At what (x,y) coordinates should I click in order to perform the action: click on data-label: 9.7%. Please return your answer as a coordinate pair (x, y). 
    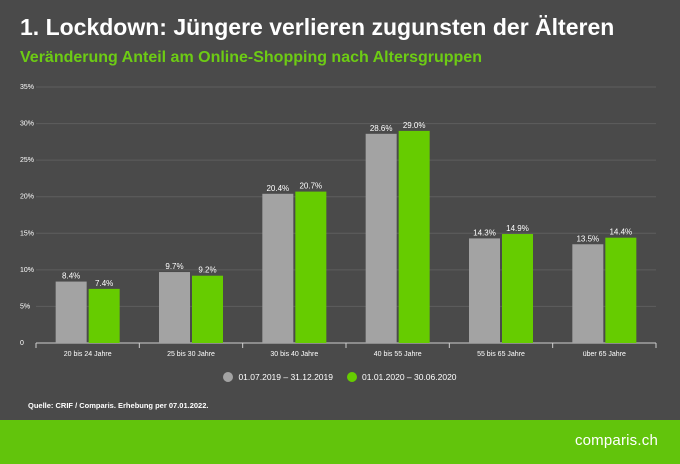
    Looking at the image, I should click on (174, 266).